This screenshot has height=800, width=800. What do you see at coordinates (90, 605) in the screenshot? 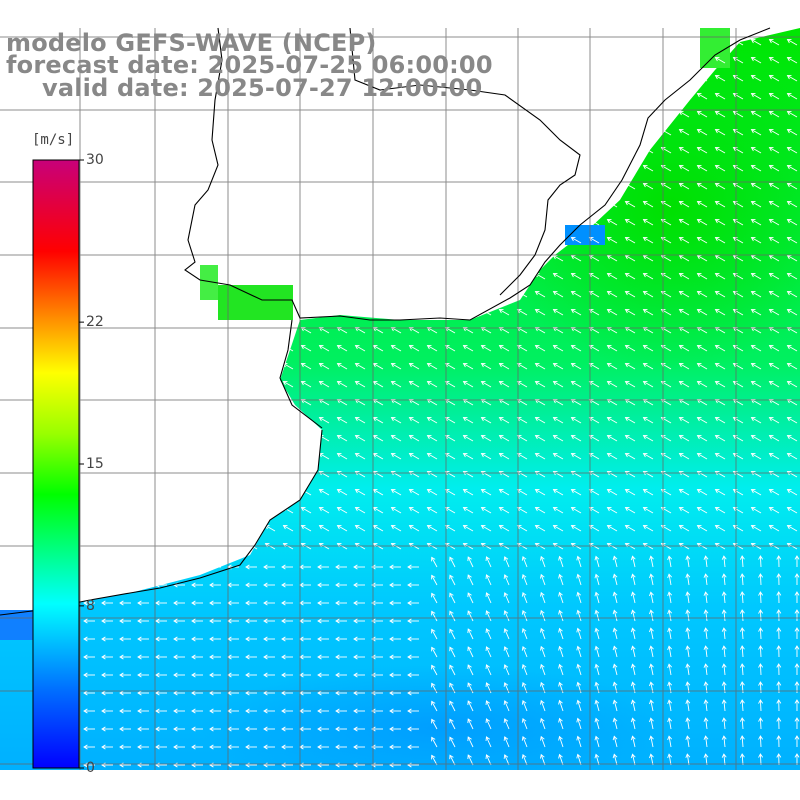
I see `colorbar-tick-label: 8` at bounding box center [90, 605].